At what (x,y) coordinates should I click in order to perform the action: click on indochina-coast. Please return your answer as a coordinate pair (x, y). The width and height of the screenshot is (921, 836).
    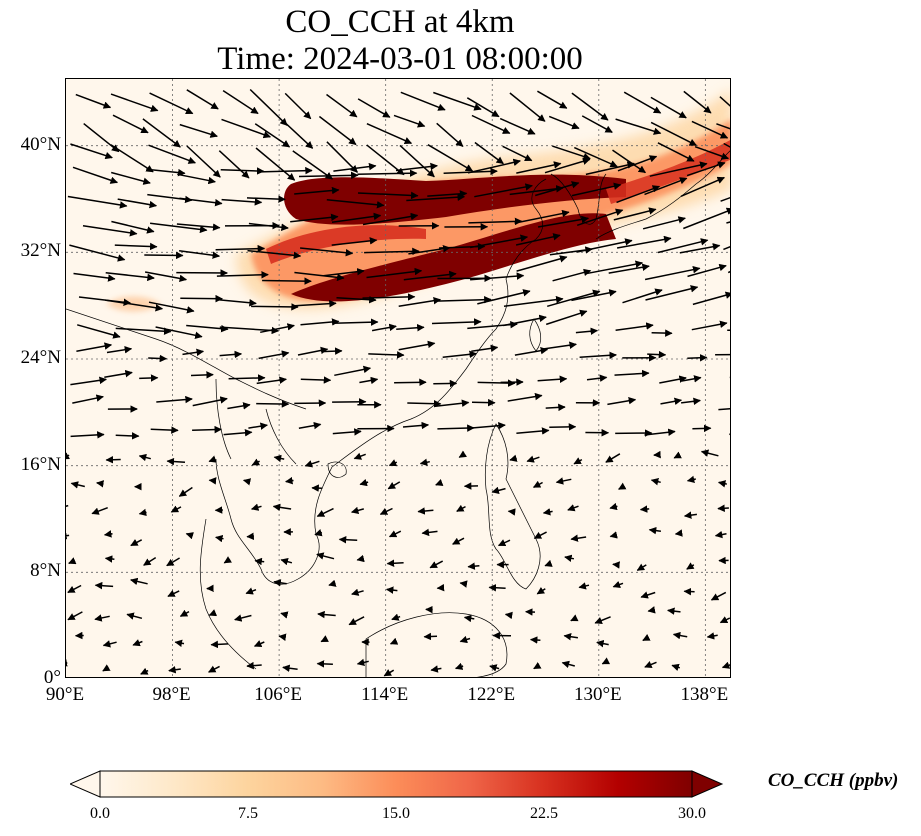
    Looking at the image, I should click on (274, 521).